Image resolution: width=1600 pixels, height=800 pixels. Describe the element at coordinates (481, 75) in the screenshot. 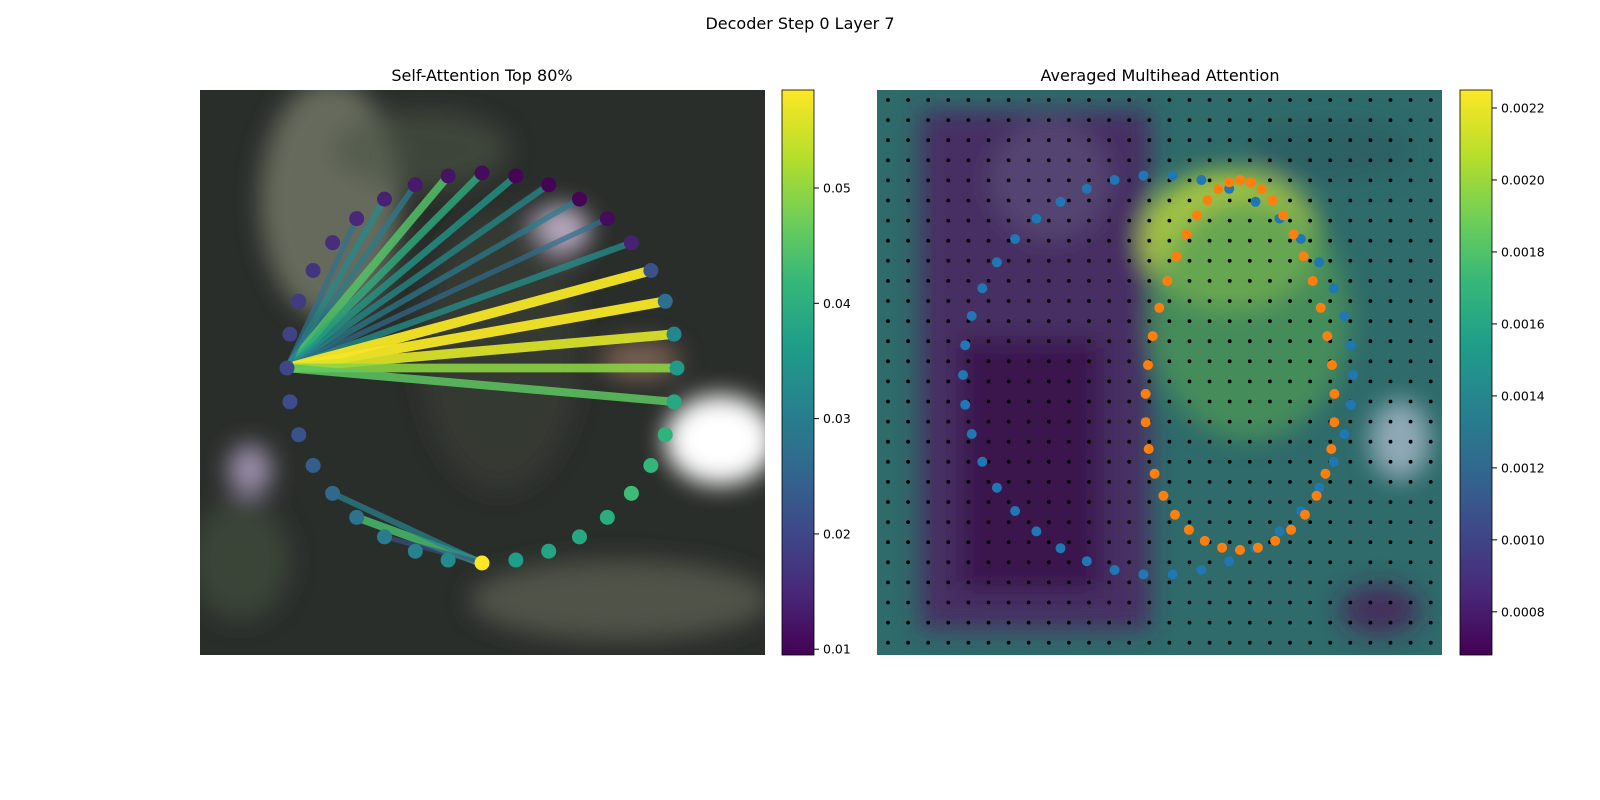

I see `self-attention-title: Self-Attention Top 80%` at that location.